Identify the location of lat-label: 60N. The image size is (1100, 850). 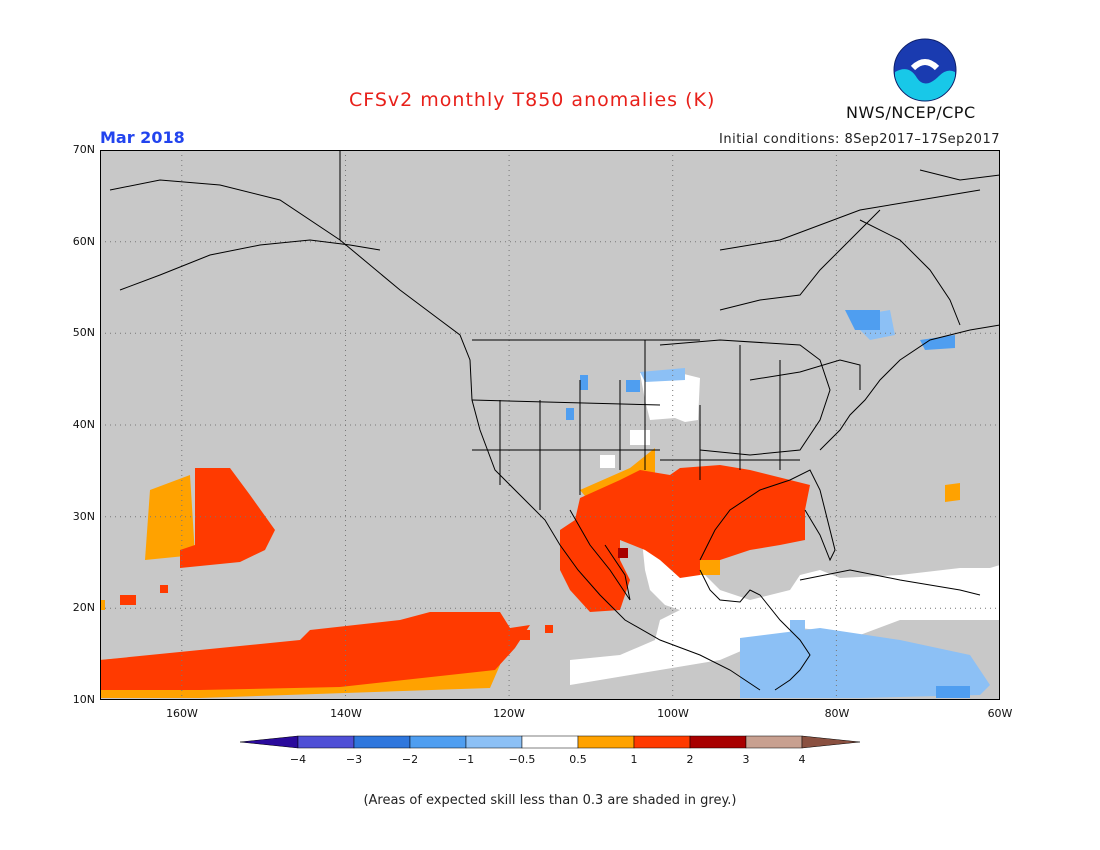
(83, 241).